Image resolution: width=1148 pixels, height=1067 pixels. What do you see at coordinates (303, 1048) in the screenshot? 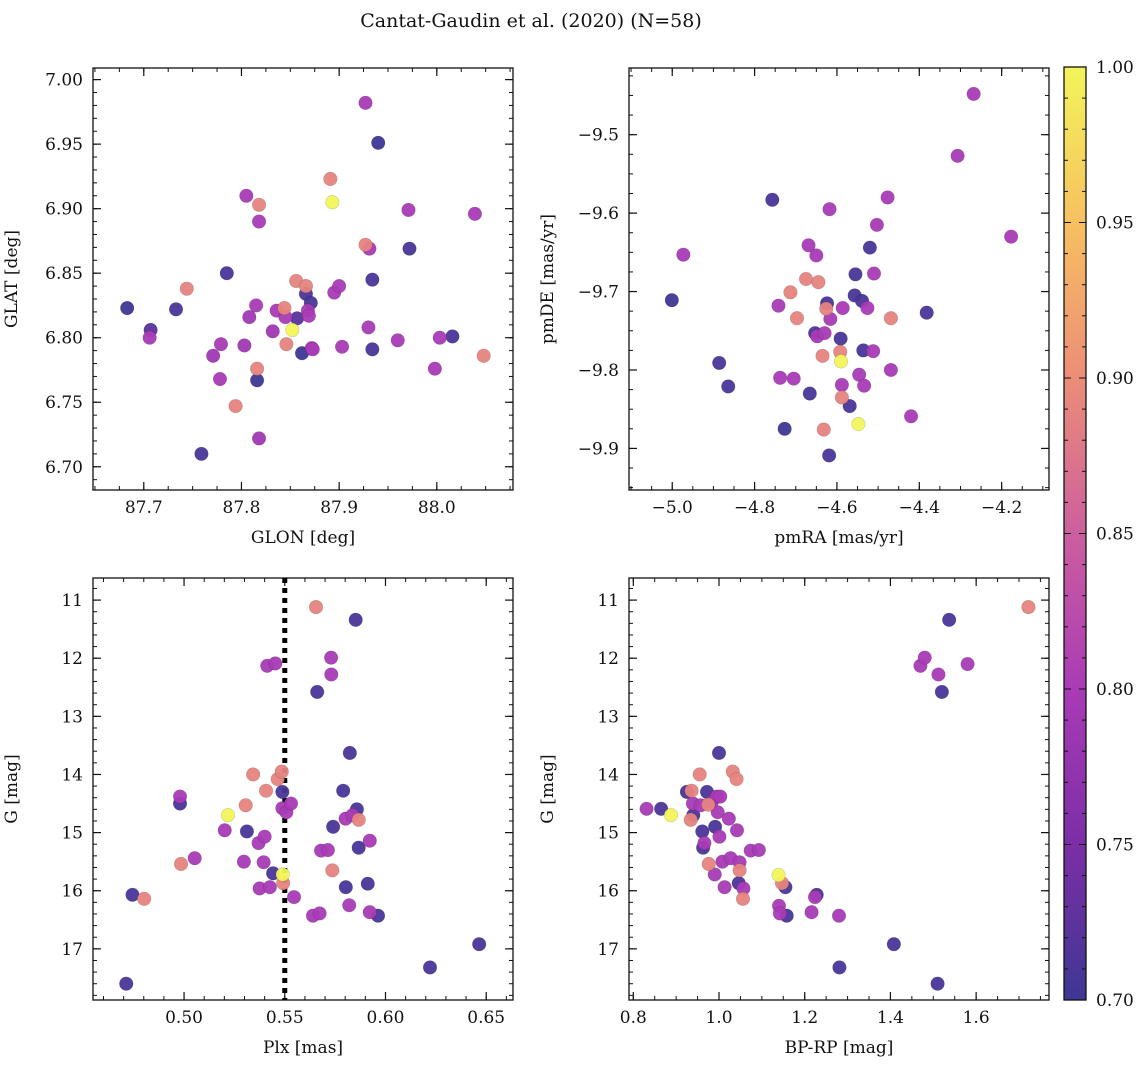
I see `x-axis-label: Plx [mas]` at bounding box center [303, 1048].